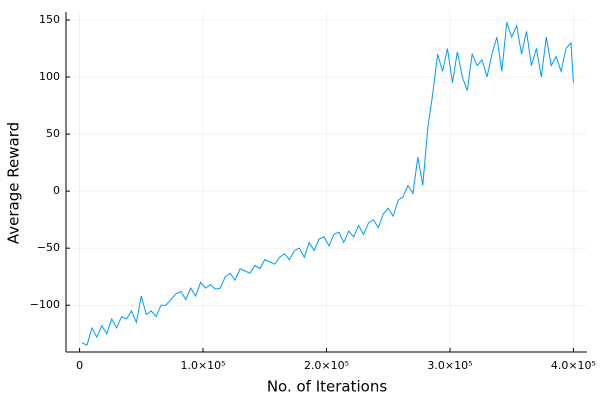  I want to click on y-tick-label: 150, so click(49, 19).